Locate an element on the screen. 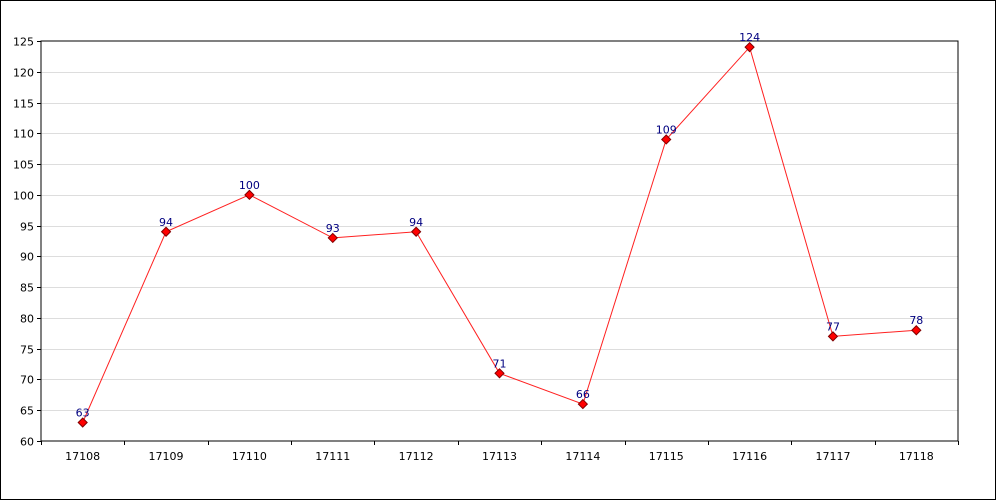 The width and height of the screenshot is (996, 500). x-tick-label: 17108 is located at coordinates (82, 456).